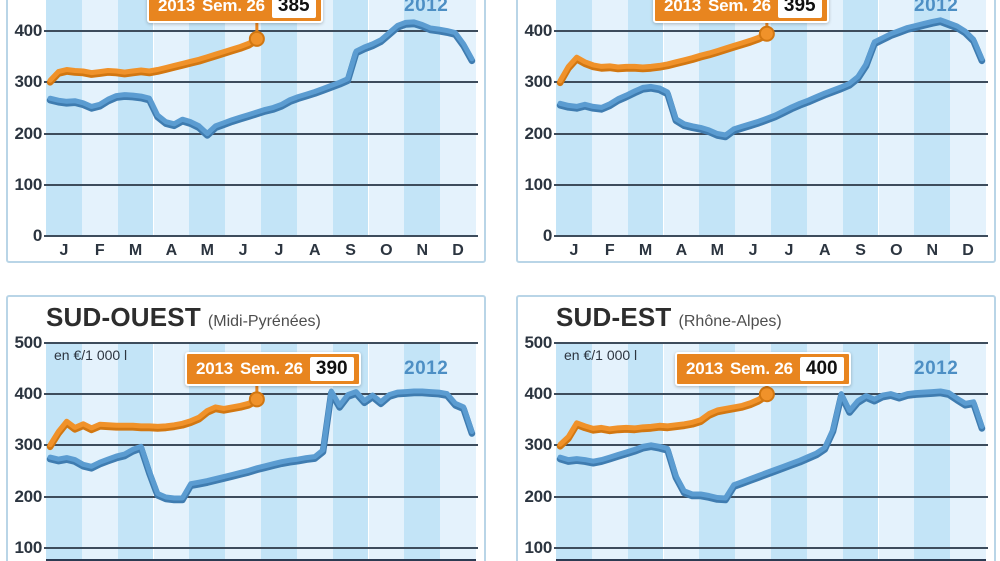 The width and height of the screenshot is (1000, 561). I want to click on y-tick-label: 500, so click(538, 342).